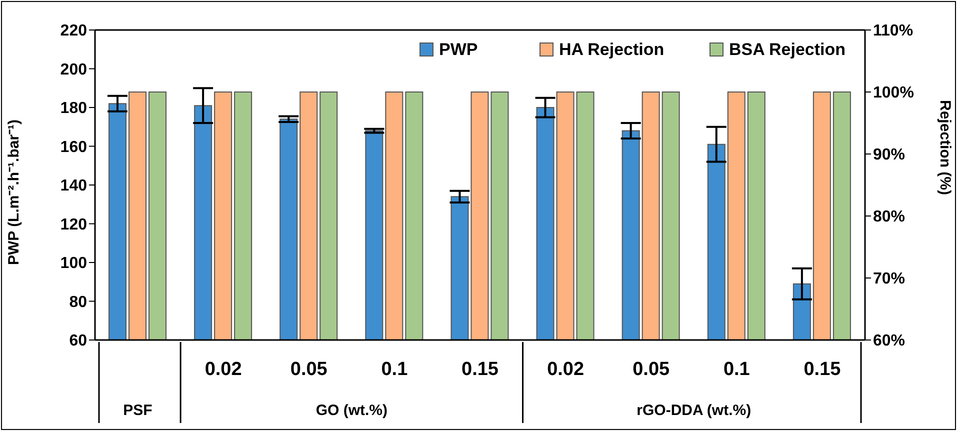 Image resolution: width=957 pixels, height=431 pixels. What do you see at coordinates (889, 155) in the screenshot?
I see `y2-tick-label: 90%` at bounding box center [889, 155].